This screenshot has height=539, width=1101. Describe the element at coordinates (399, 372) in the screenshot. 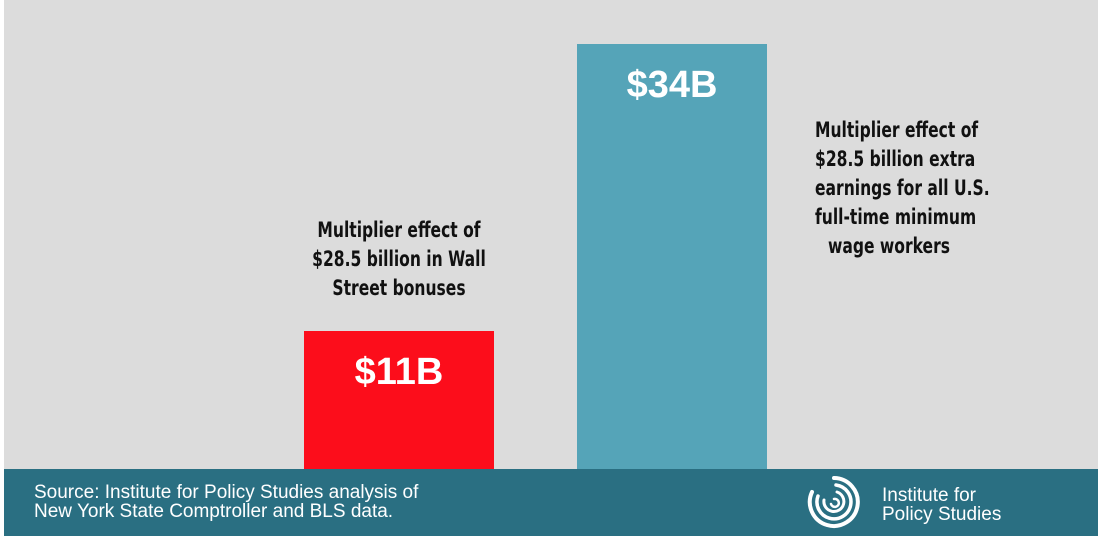

I see `bar-value-label: $11B` at that location.